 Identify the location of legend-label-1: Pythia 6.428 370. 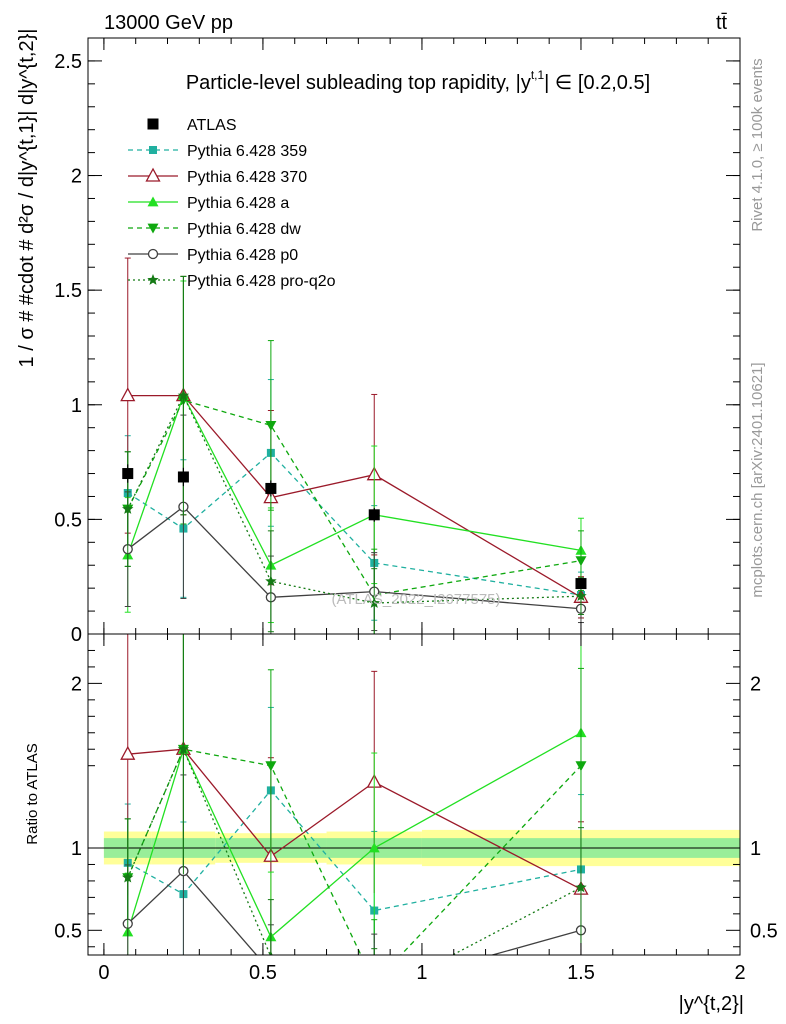
(247, 177).